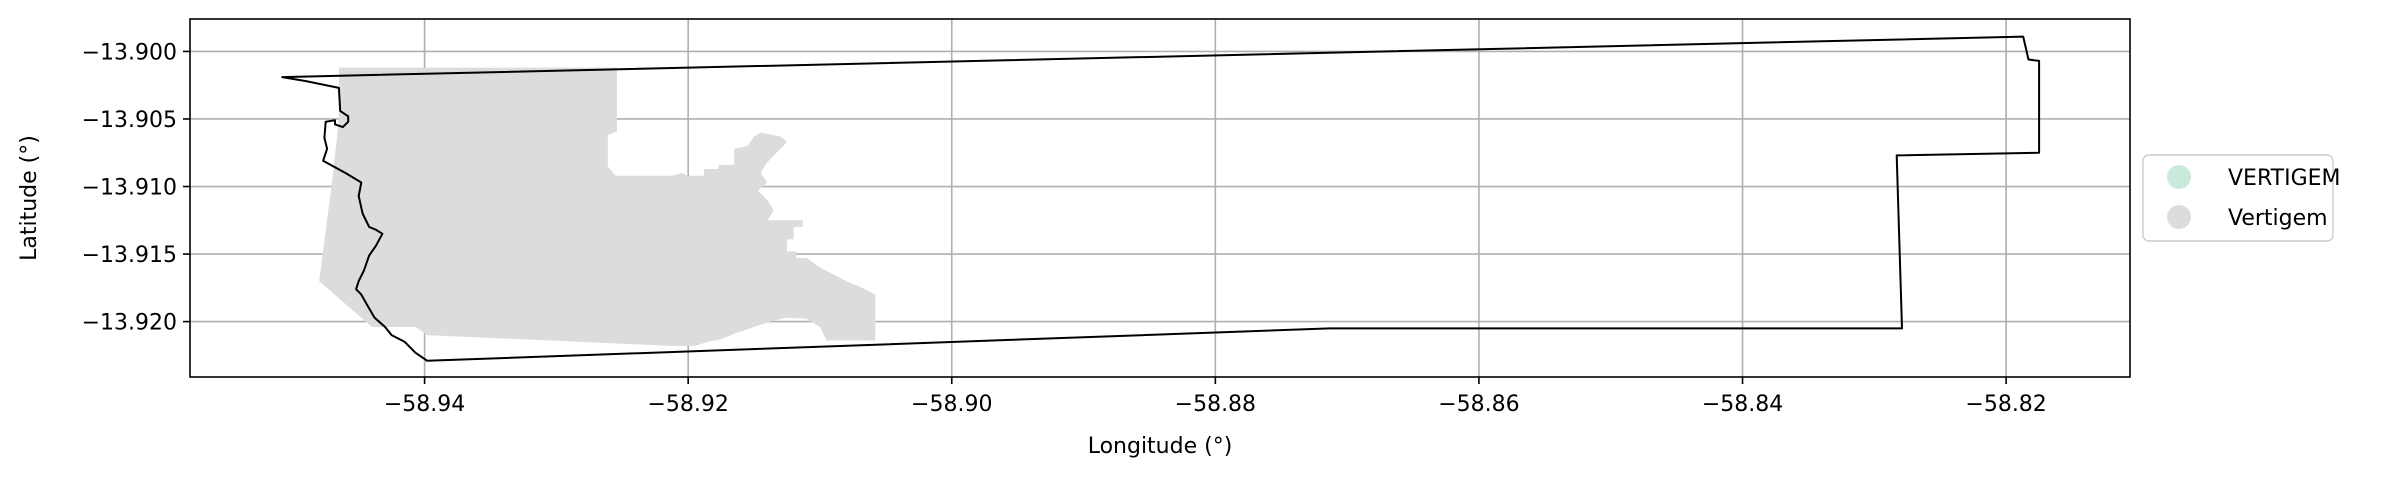  What do you see at coordinates (129, 323) in the screenshot?
I see `y-tick-label: −13.920` at bounding box center [129, 323].